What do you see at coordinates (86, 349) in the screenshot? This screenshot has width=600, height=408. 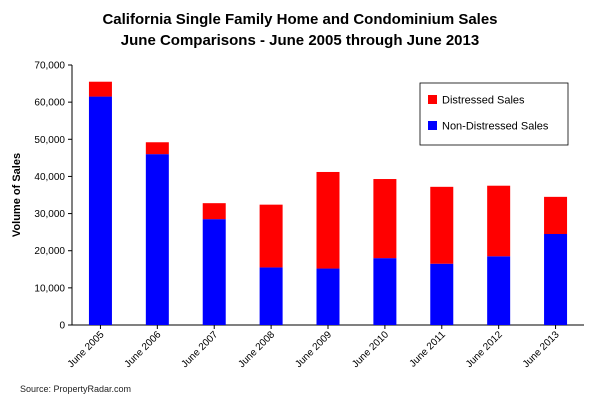 I see `x-tick-label: June 2005` at bounding box center [86, 349].